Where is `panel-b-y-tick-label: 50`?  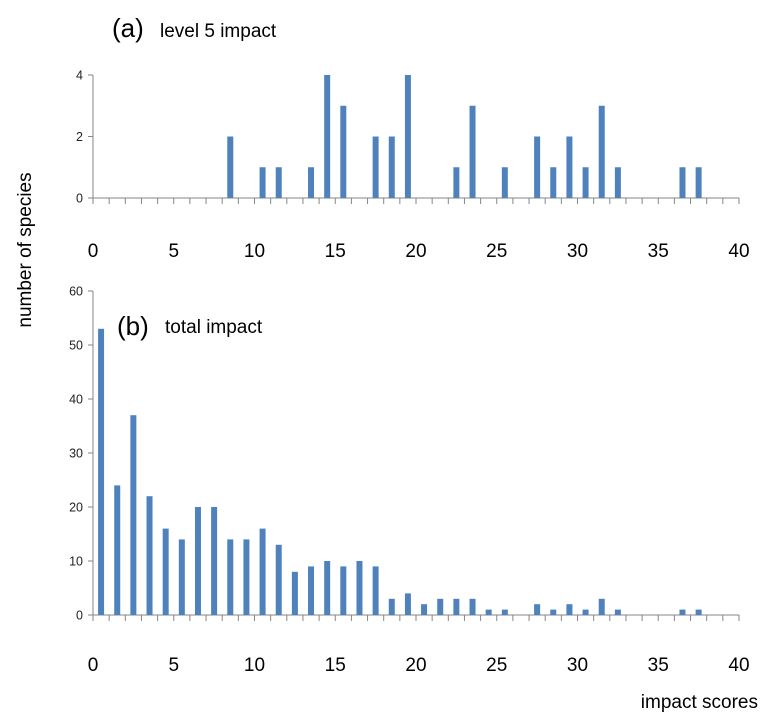
panel-b-y-tick-label: 50 is located at coordinates (76, 346).